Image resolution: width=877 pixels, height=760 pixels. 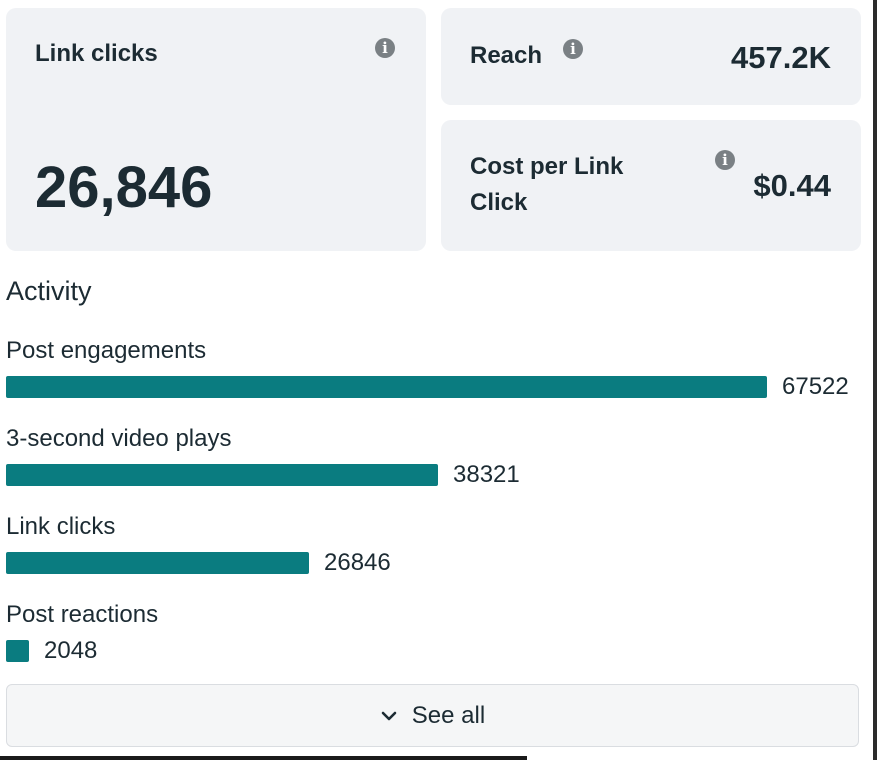 I want to click on reach-card-label: Reach, so click(x=506, y=55).